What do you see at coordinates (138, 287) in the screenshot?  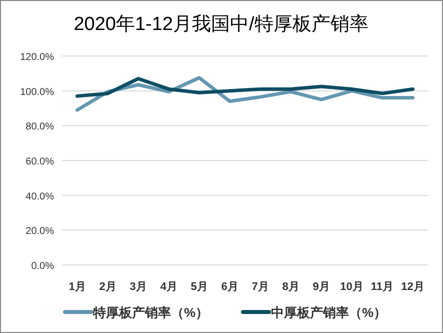 I see `x-tick-label: 3月` at bounding box center [138, 287].